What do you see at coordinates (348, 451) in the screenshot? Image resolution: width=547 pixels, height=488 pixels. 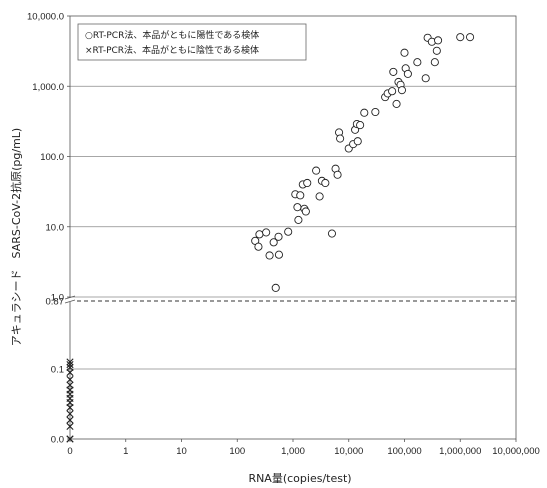 I see `x-tick-label: 10,000` at bounding box center [348, 451].